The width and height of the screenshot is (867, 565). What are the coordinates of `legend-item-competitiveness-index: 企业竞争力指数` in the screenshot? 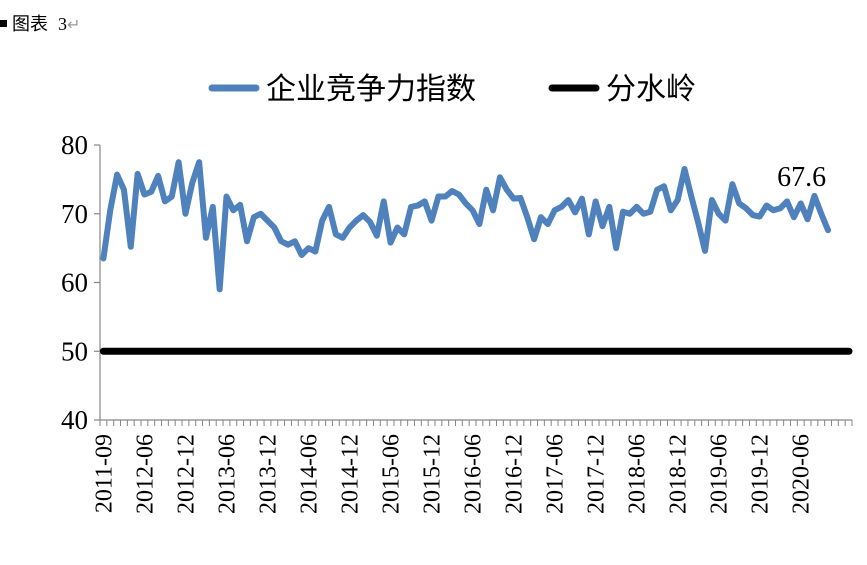 It's located at (342, 89).